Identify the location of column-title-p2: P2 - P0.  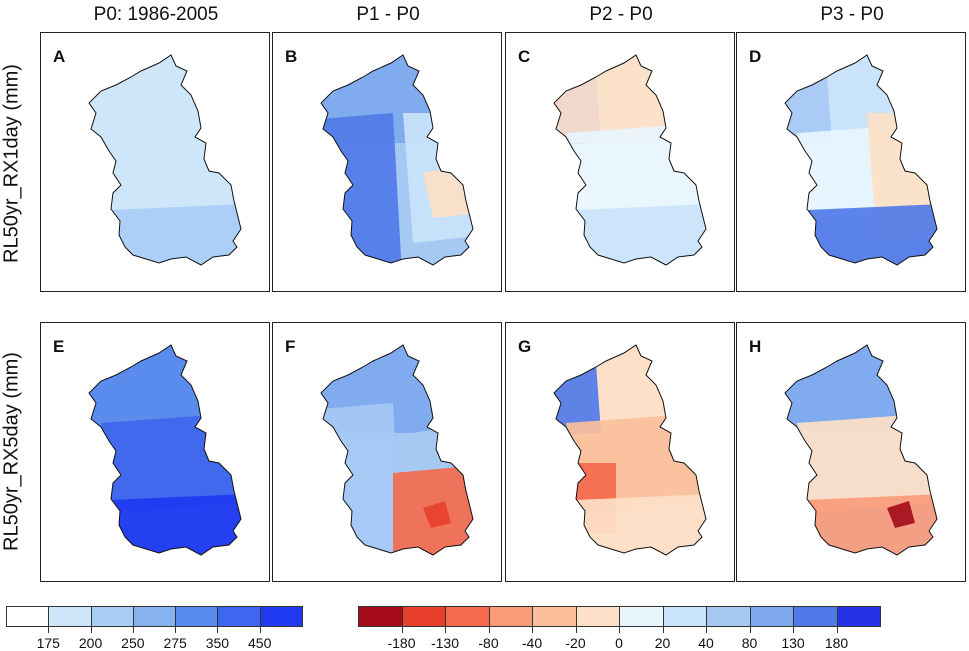
(621, 14).